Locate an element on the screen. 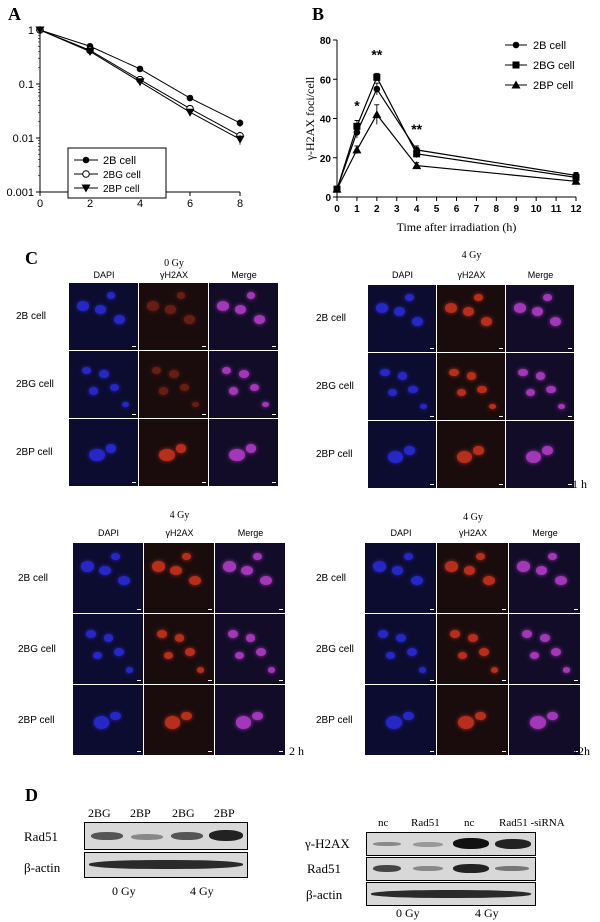  tick-label: 10 is located at coordinates (537, 209).